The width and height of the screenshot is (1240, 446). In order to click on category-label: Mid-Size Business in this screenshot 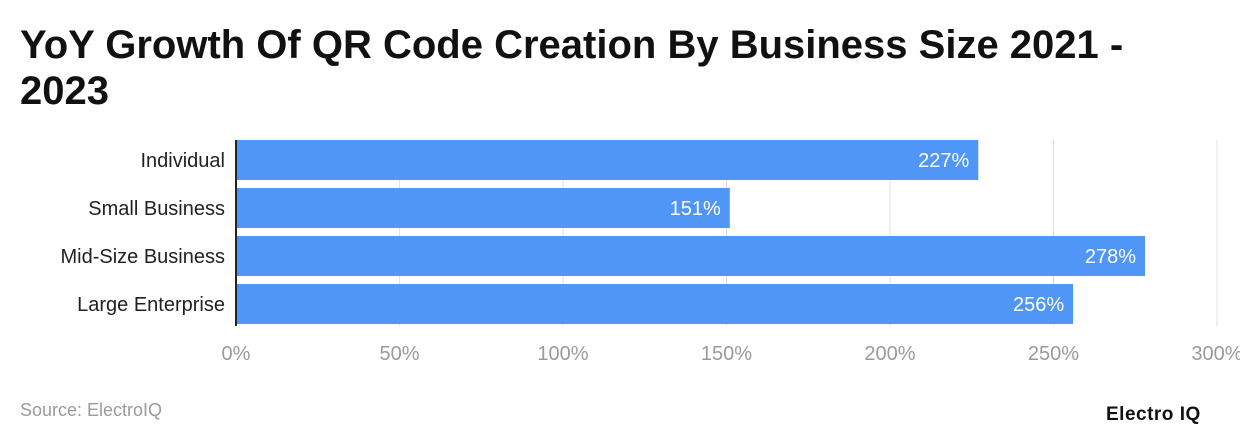, I will do `click(142, 257)`.